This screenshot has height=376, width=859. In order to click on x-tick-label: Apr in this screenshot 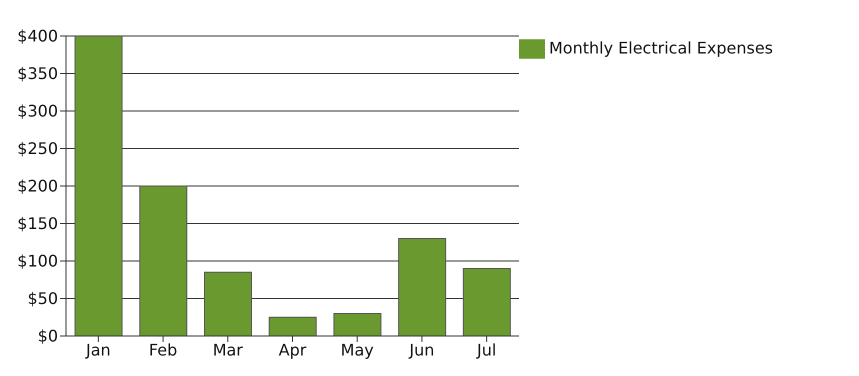, I will do `click(292, 350)`.